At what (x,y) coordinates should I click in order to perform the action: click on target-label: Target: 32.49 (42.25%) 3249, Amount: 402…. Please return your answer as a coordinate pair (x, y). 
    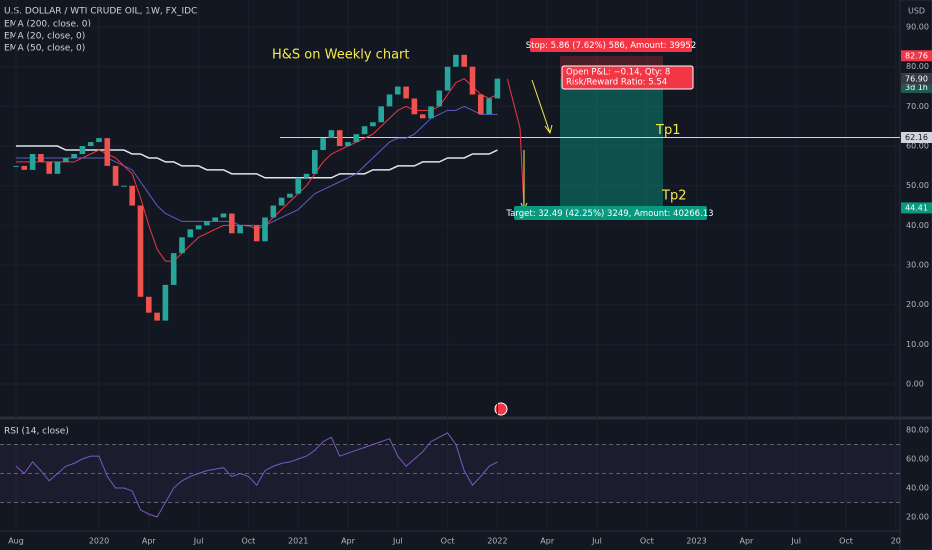
    Looking at the image, I should click on (609, 214).